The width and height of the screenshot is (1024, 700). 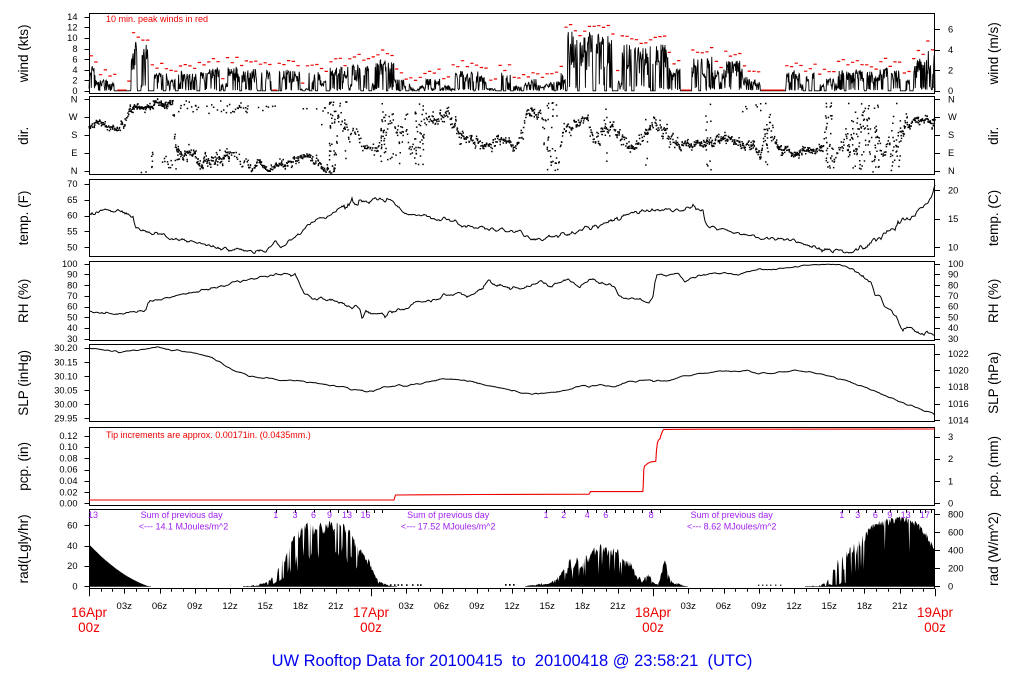 What do you see at coordinates (993, 218) in the screenshot?
I see `svg-text: temp. (C)` at bounding box center [993, 218].